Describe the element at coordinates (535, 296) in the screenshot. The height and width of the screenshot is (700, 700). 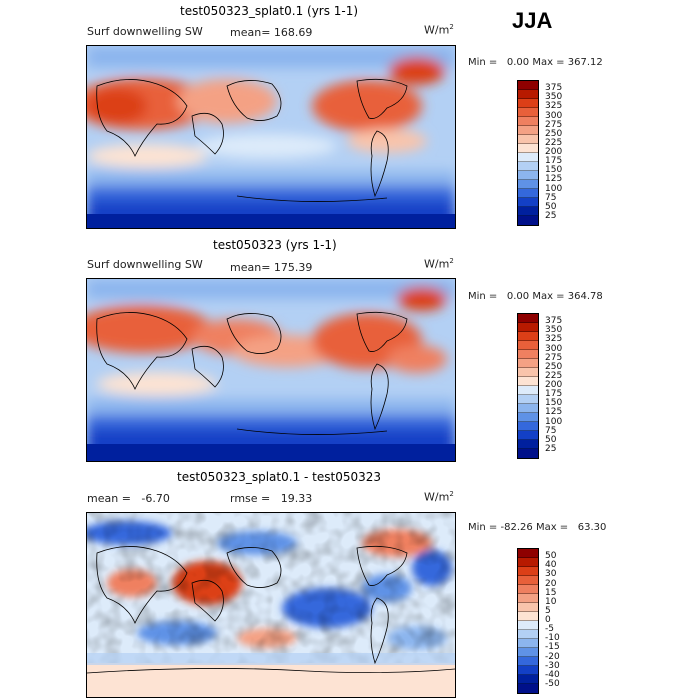
I see `min-max-readout: Min = 0.00 Max = 364.78` at that location.